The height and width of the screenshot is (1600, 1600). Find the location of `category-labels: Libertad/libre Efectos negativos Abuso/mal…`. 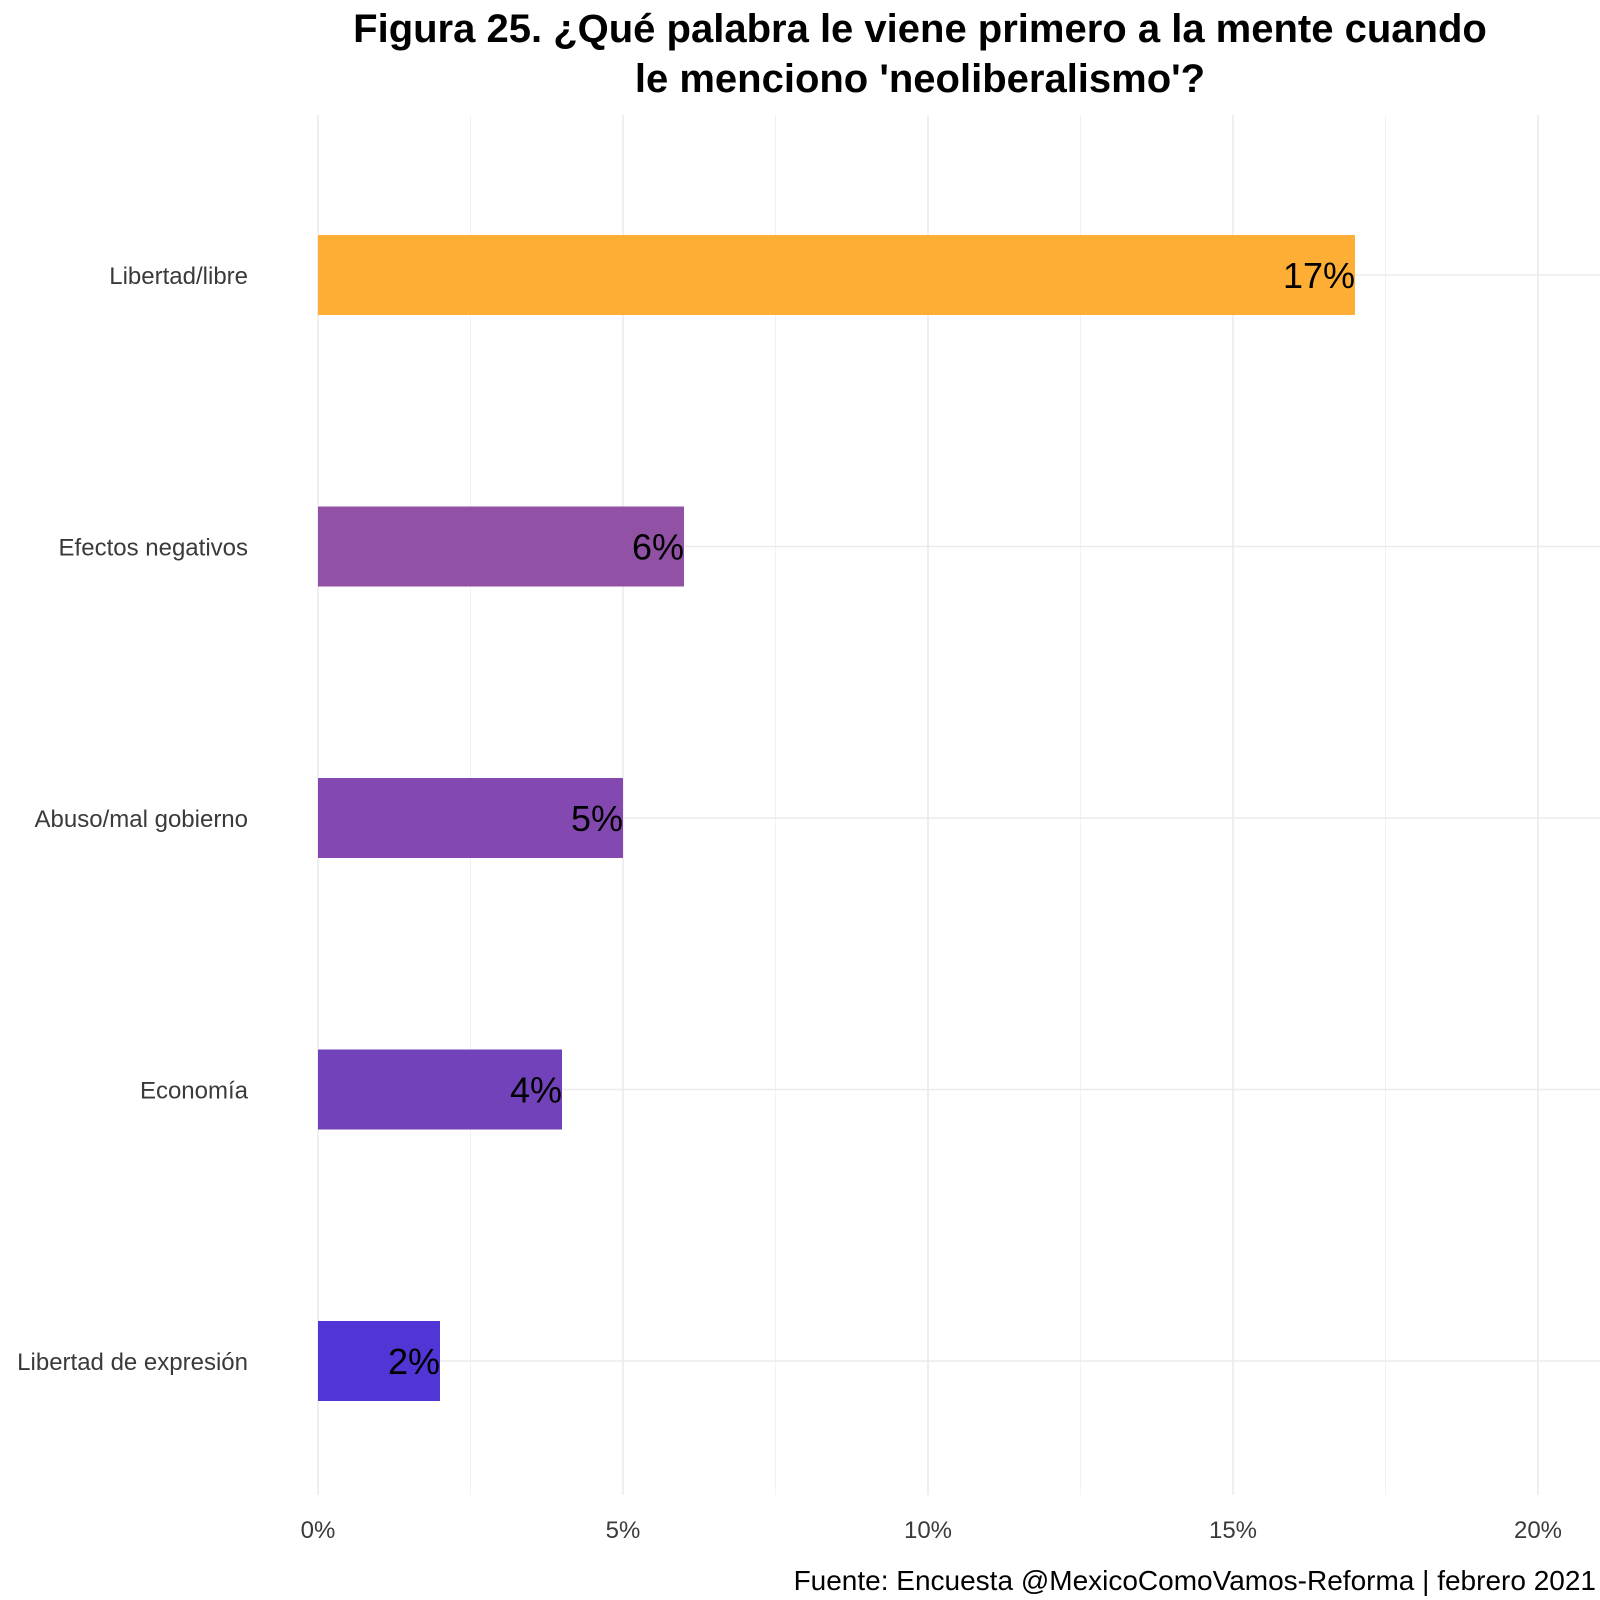

category-labels: Libertad/libre Efectos negativos Abuso/mal… is located at coordinates (132, 819).